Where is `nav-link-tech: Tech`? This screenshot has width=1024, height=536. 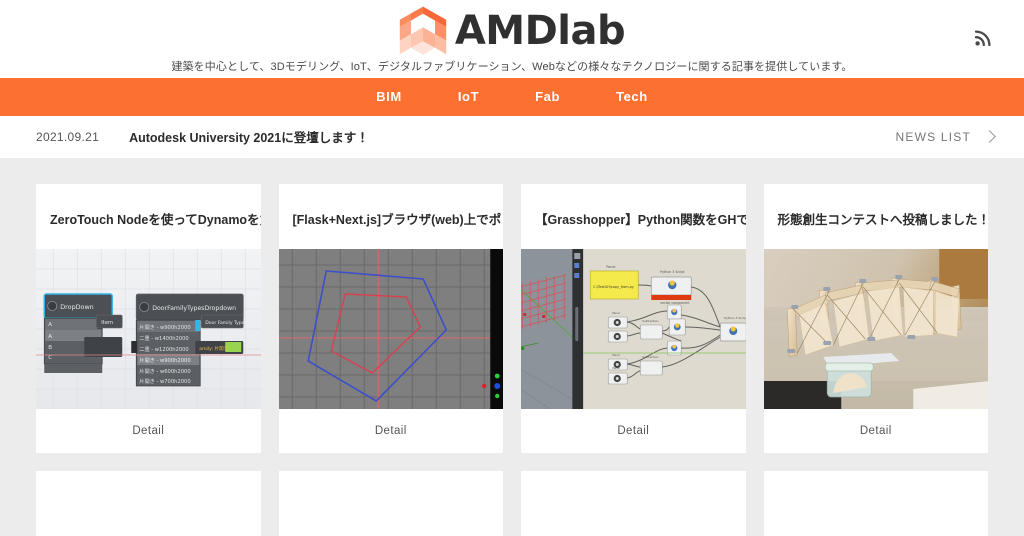
nav-link-tech: Tech is located at coordinates (632, 96).